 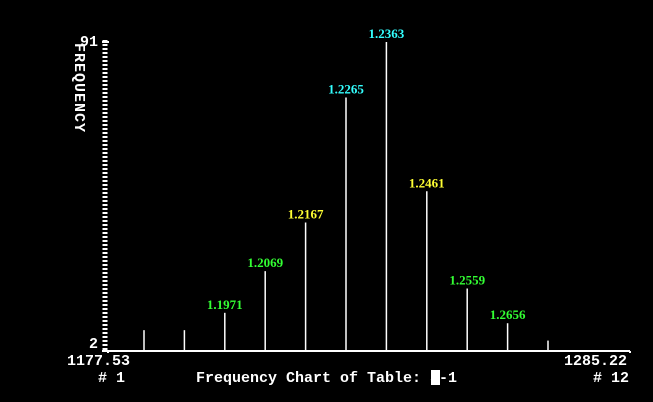 I want to click on value-label: 1.2265, so click(x=346, y=89).